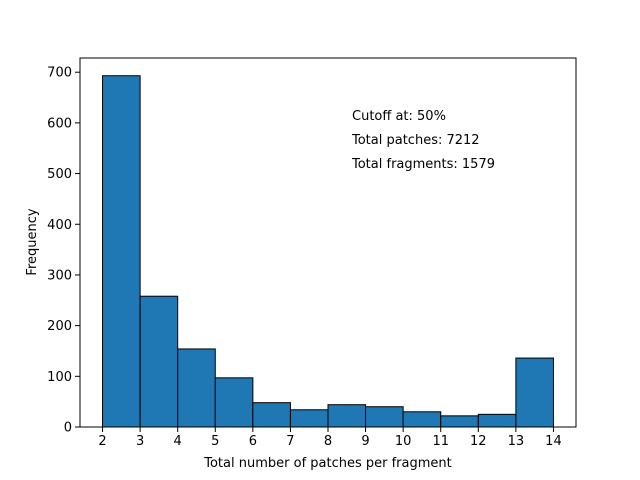 This screenshot has height=480, width=640. I want to click on x-axis-label: Total number of patches per fragment, so click(327, 463).